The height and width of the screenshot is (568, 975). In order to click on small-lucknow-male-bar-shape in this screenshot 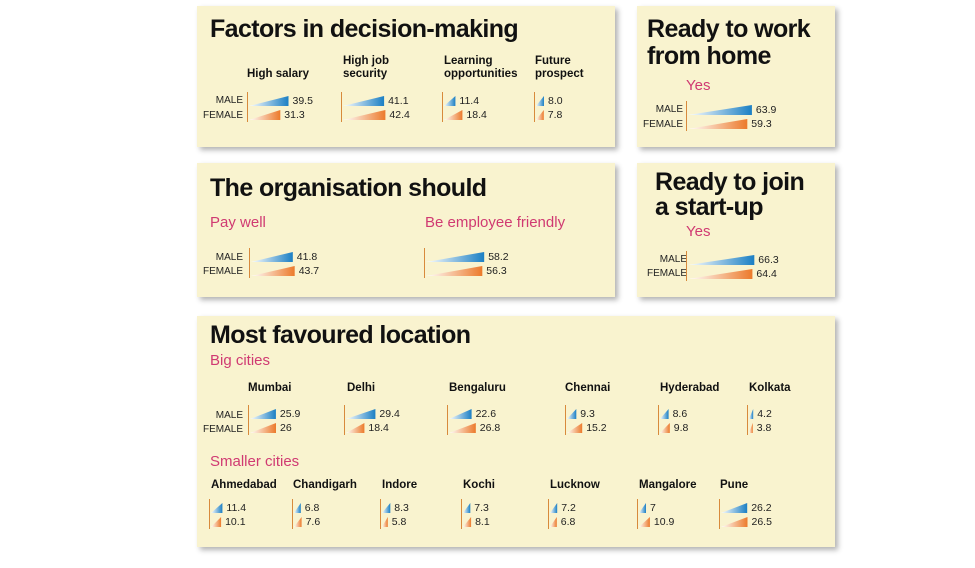, I will do `click(554, 508)`.